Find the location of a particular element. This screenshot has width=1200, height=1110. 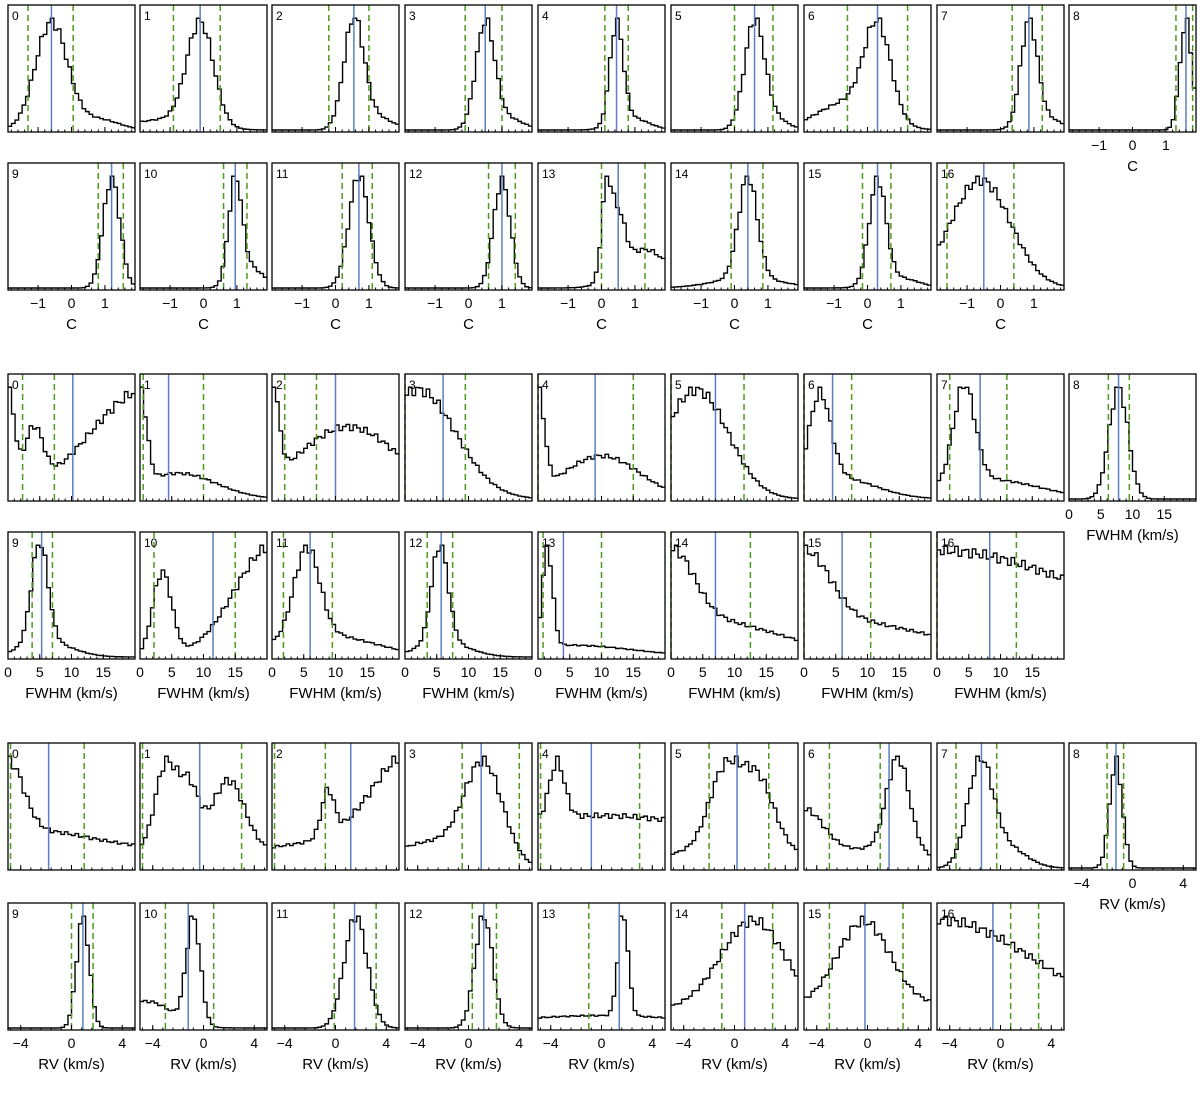

panel-fwhm-13: 0 5 10 15 FWHM (km/s) 13 is located at coordinates (600, 616).